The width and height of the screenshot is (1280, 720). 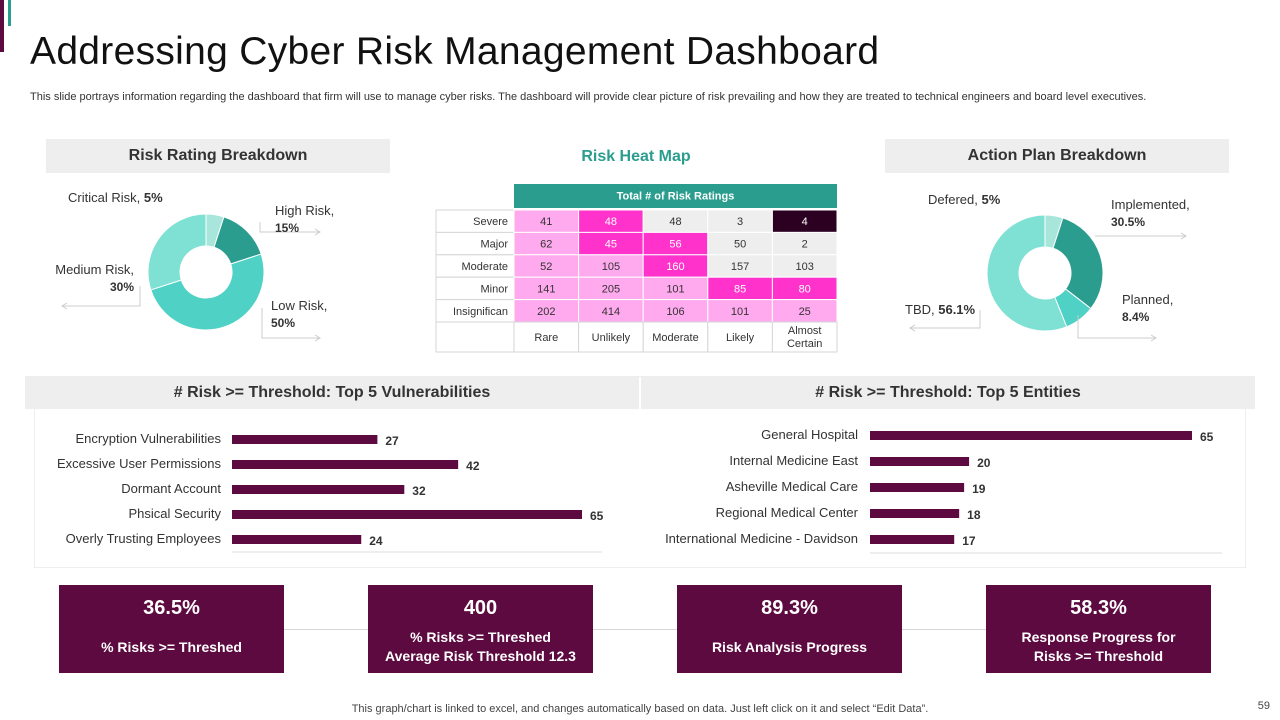 What do you see at coordinates (940, 309) in the screenshot?
I see `slice-label: TBD, 56.1%` at bounding box center [940, 309].